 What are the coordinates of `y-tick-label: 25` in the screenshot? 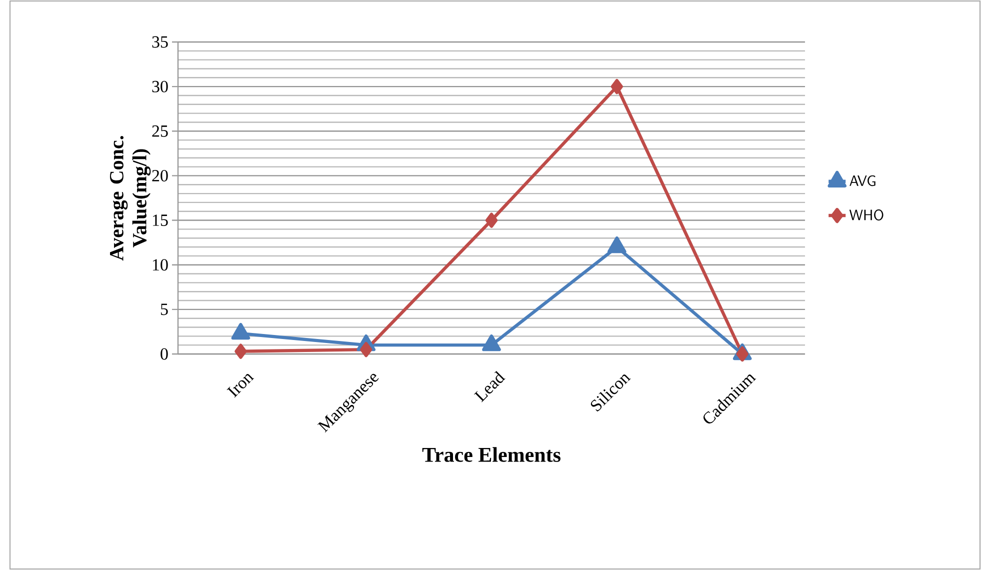 It's located at (160, 131).